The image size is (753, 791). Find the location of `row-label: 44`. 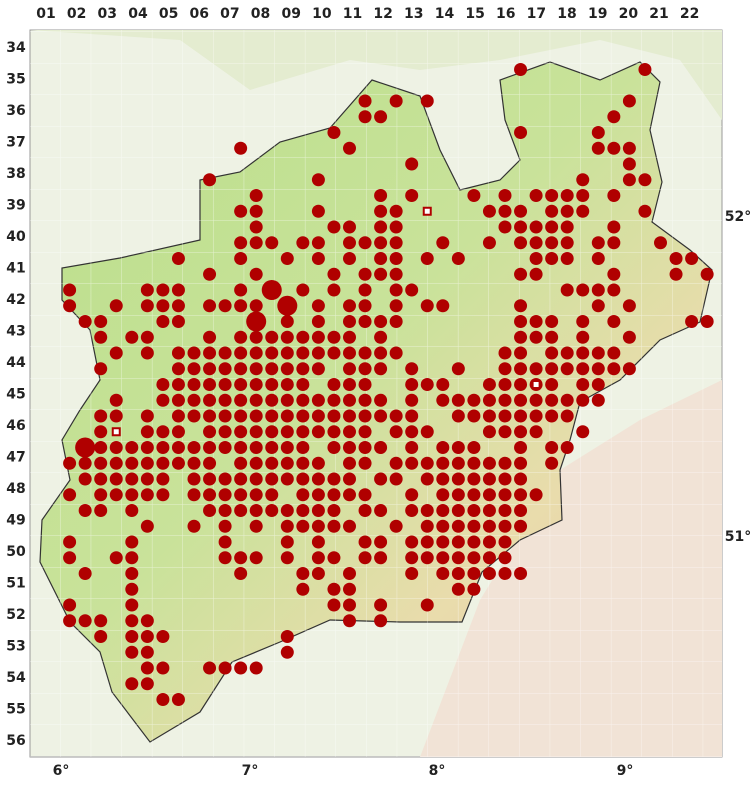

row-label: 44 is located at coordinates (16, 363).